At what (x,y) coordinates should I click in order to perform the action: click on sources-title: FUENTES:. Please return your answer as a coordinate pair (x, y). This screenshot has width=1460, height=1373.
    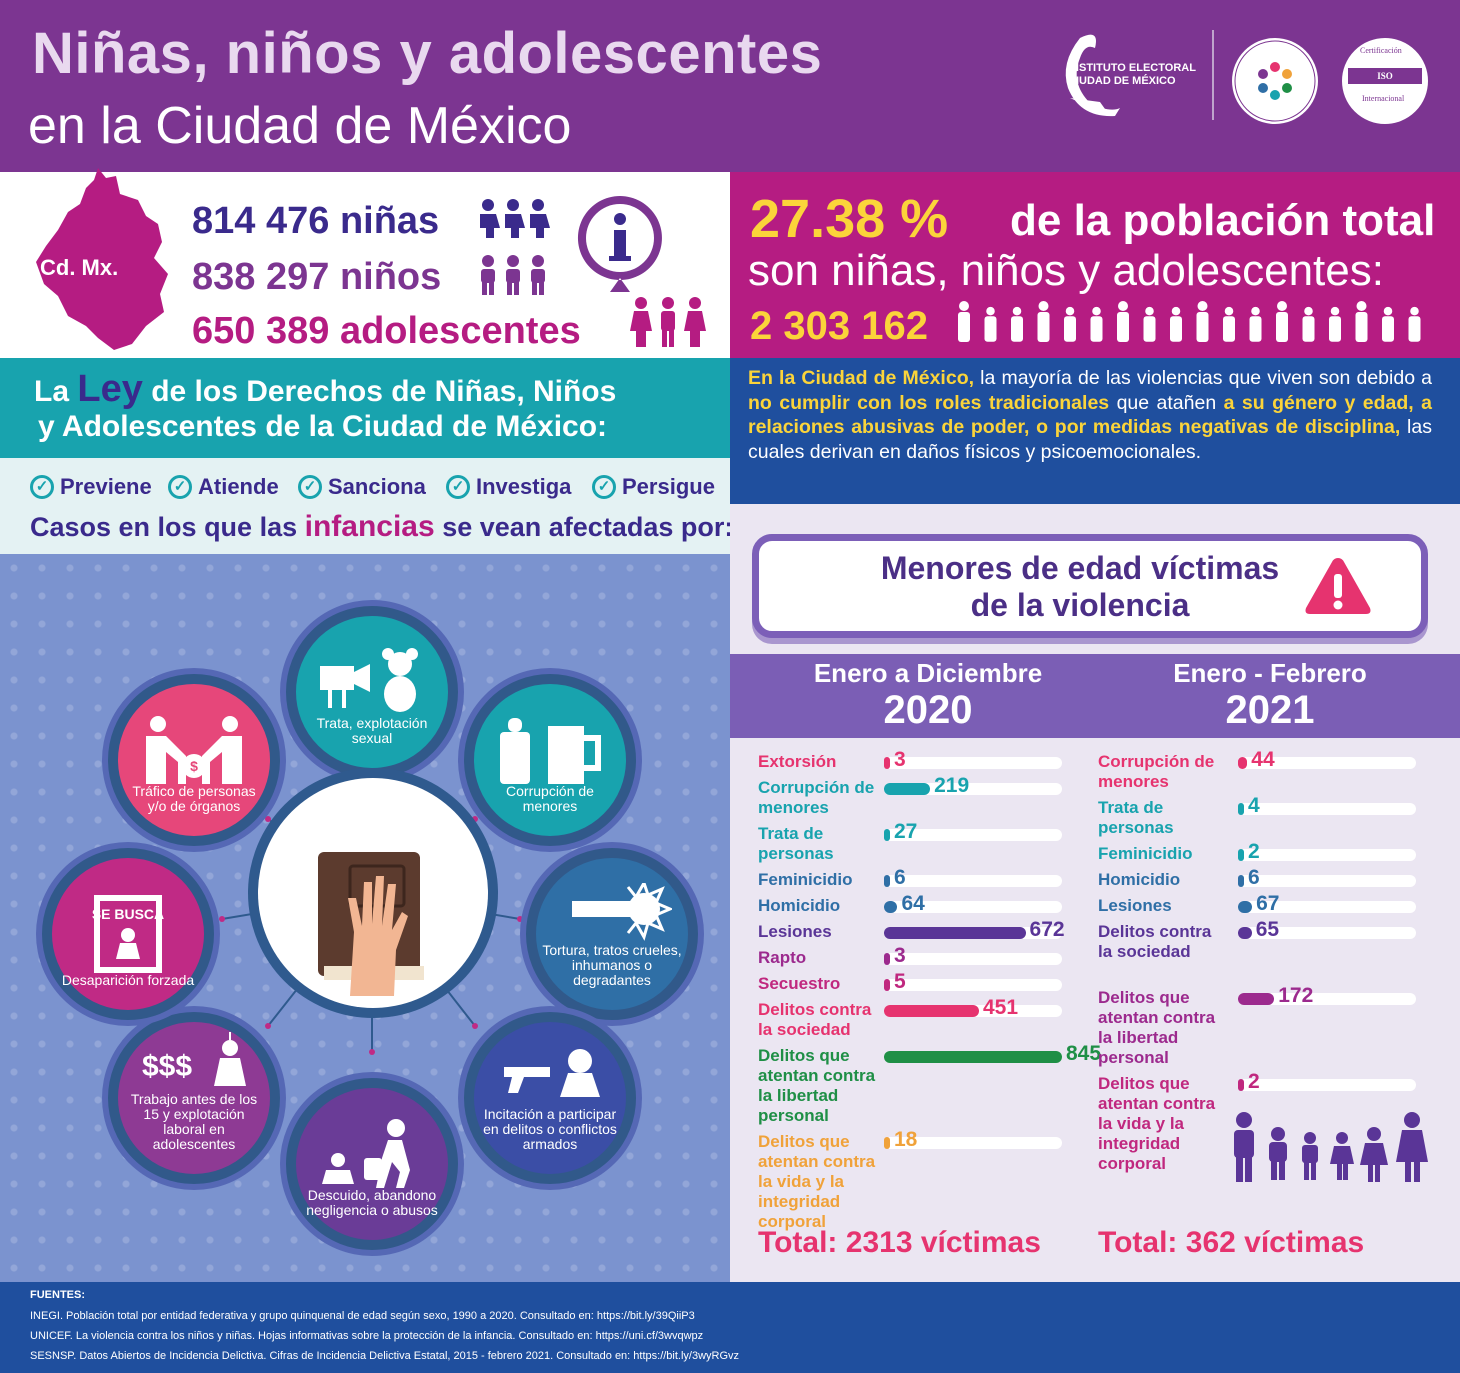
    Looking at the image, I should click on (57, 1295).